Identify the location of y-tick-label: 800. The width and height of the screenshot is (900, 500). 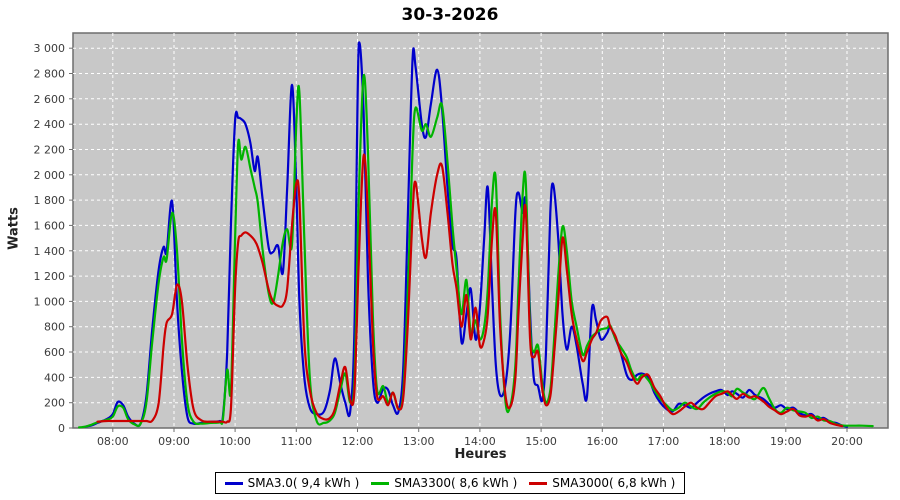
(54, 327).